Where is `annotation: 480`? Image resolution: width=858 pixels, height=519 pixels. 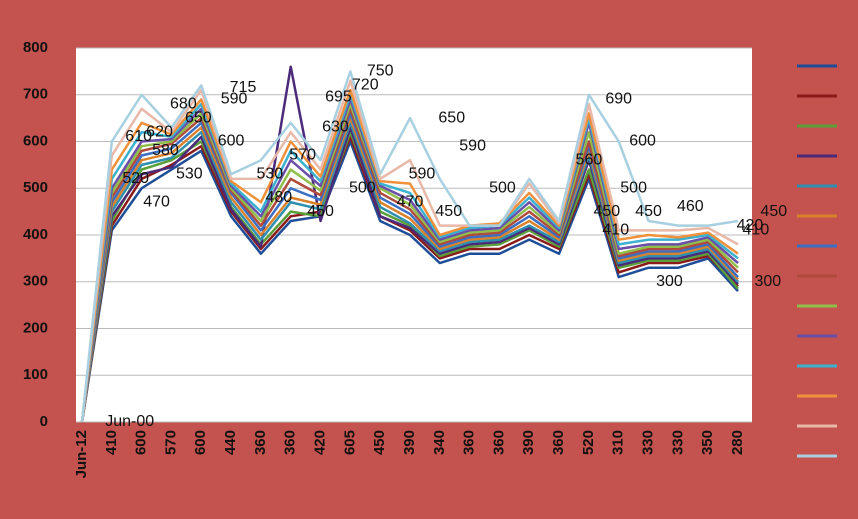 annotation: 480 is located at coordinates (278, 197).